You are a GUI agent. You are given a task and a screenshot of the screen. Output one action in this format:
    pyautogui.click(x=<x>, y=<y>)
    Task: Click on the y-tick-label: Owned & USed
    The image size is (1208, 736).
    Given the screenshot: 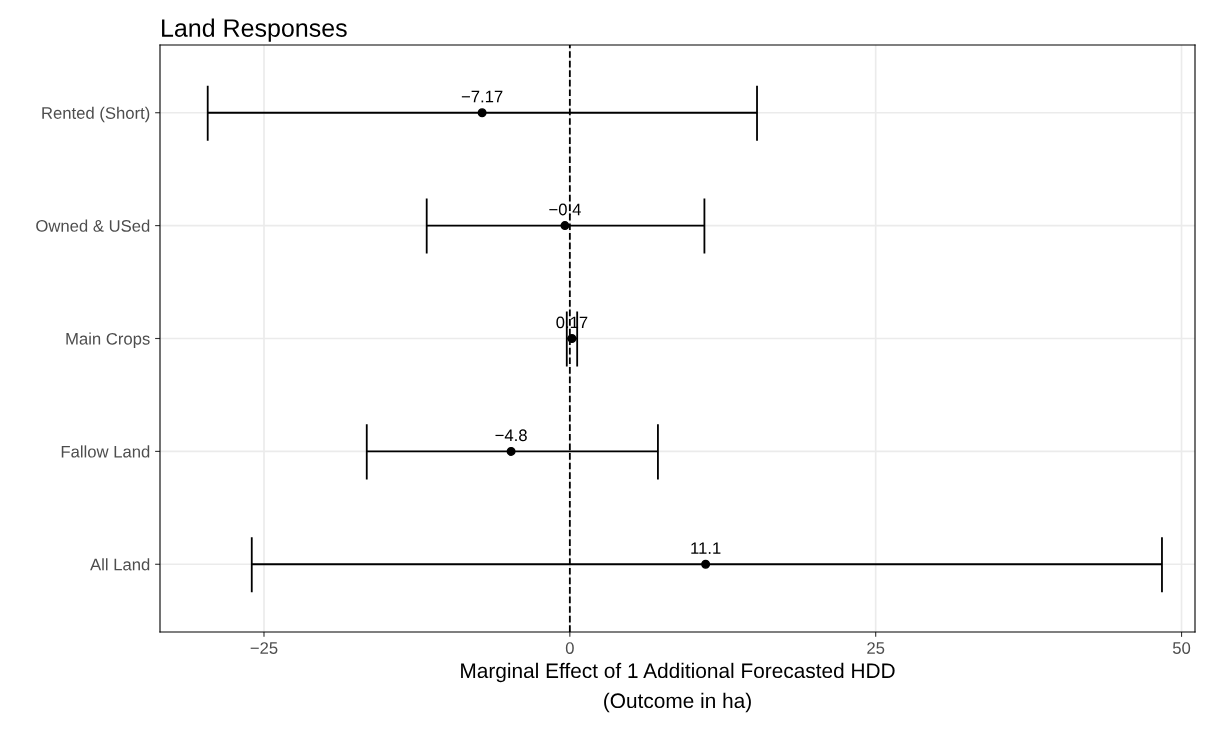 What is the action you would take?
    pyautogui.click(x=93, y=225)
    